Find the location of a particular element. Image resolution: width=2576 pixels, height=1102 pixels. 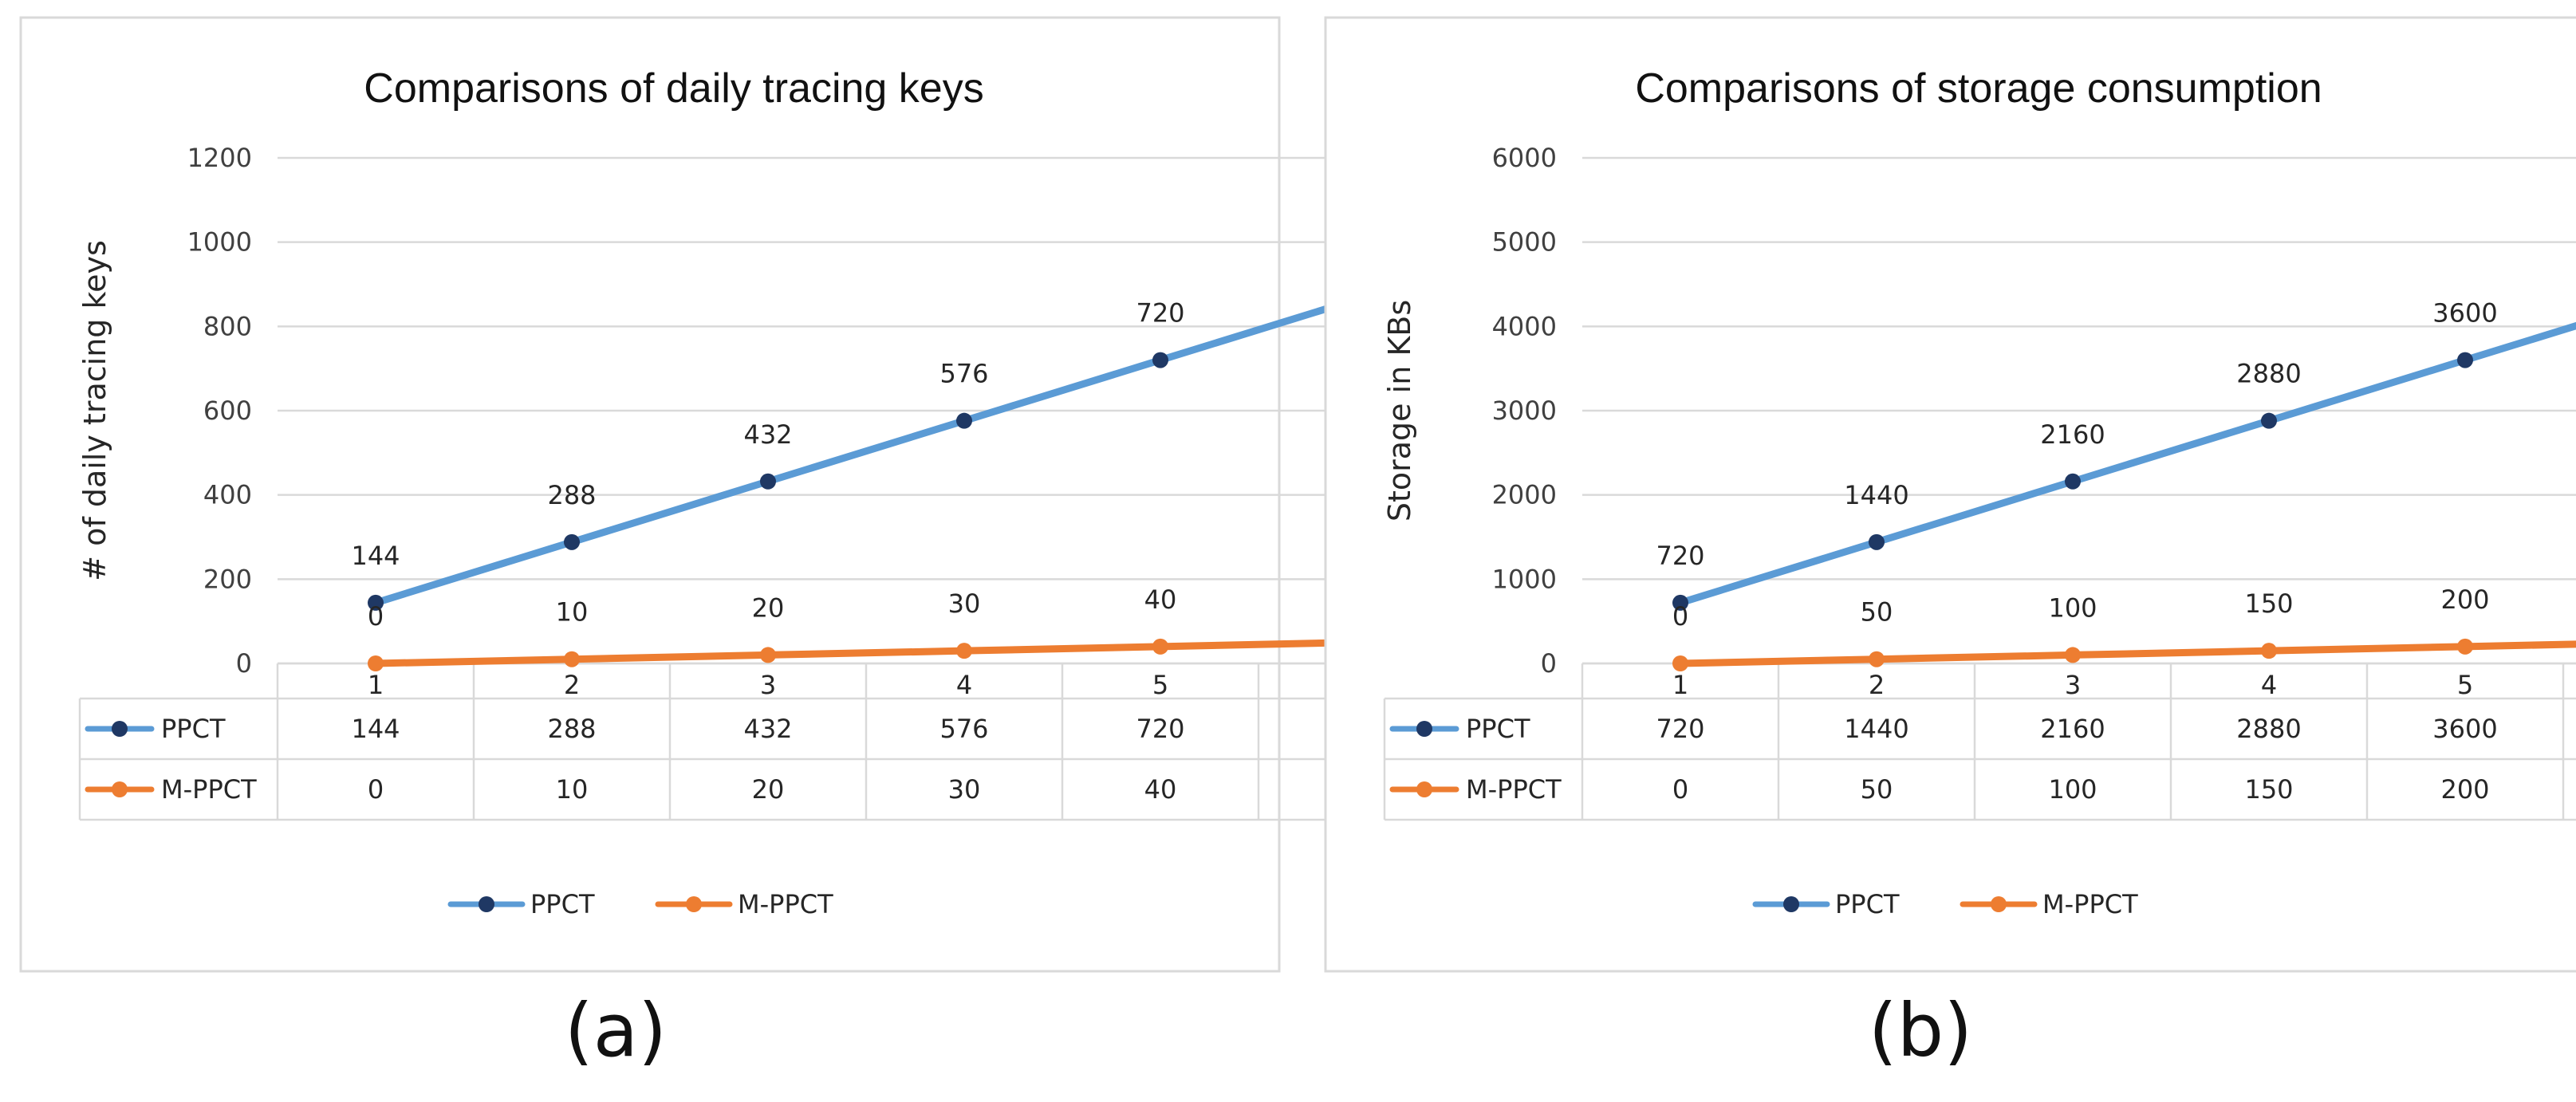

data-label: 50 is located at coordinates (1877, 612).